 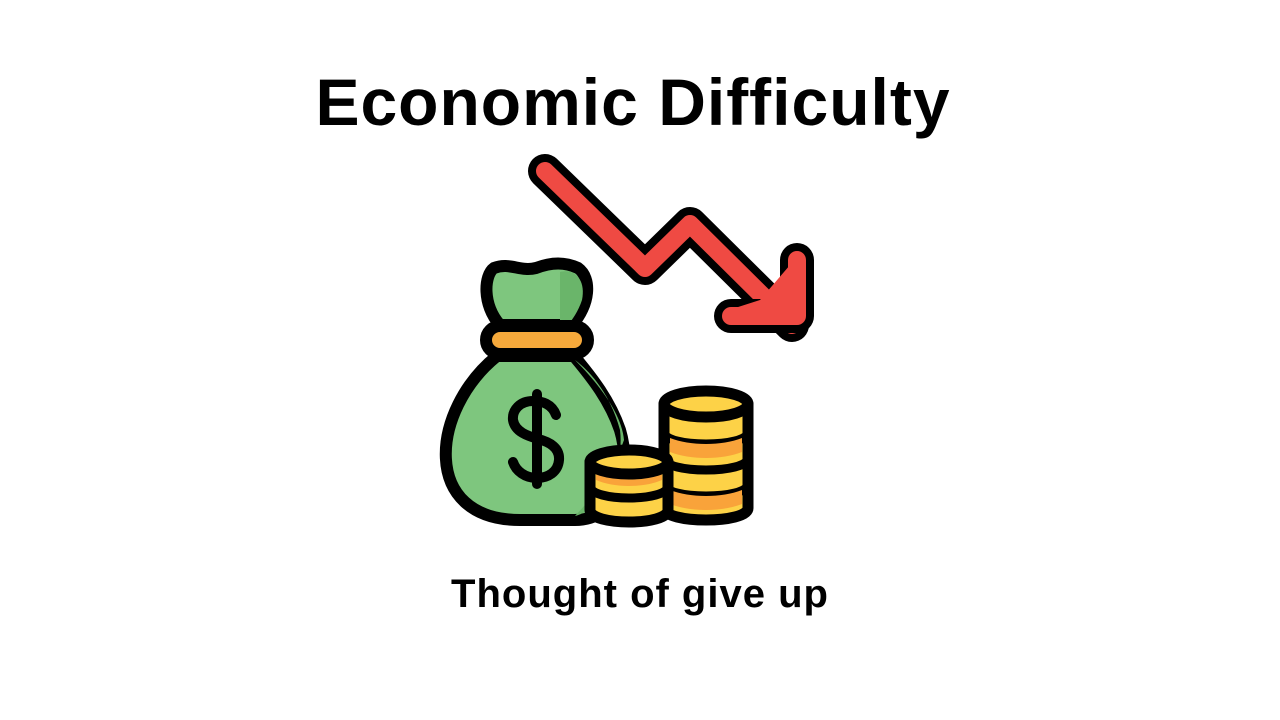 What do you see at coordinates (640, 594) in the screenshot?
I see `slide-subtitle: Thought of give up` at bounding box center [640, 594].